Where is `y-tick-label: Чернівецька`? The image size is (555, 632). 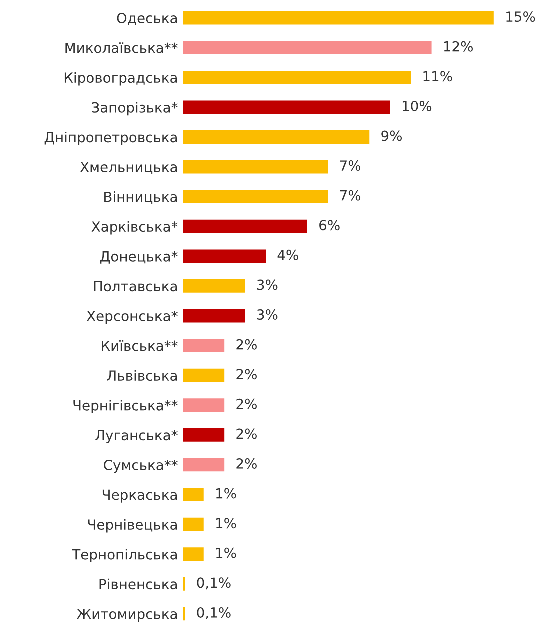
y-tick-label: Чернівецька is located at coordinates (133, 526).